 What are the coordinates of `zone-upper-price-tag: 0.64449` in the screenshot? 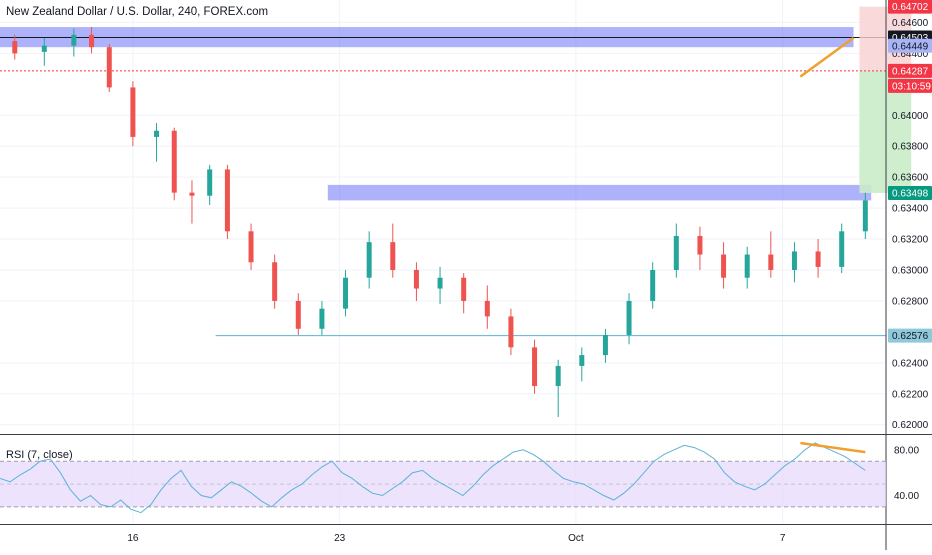 It's located at (910, 45).